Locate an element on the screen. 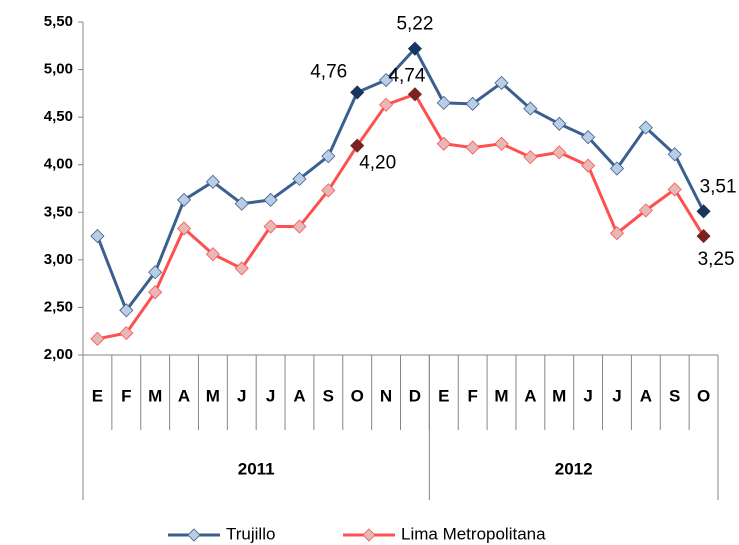  y-tick-label: 4,50 is located at coordinates (58, 116).